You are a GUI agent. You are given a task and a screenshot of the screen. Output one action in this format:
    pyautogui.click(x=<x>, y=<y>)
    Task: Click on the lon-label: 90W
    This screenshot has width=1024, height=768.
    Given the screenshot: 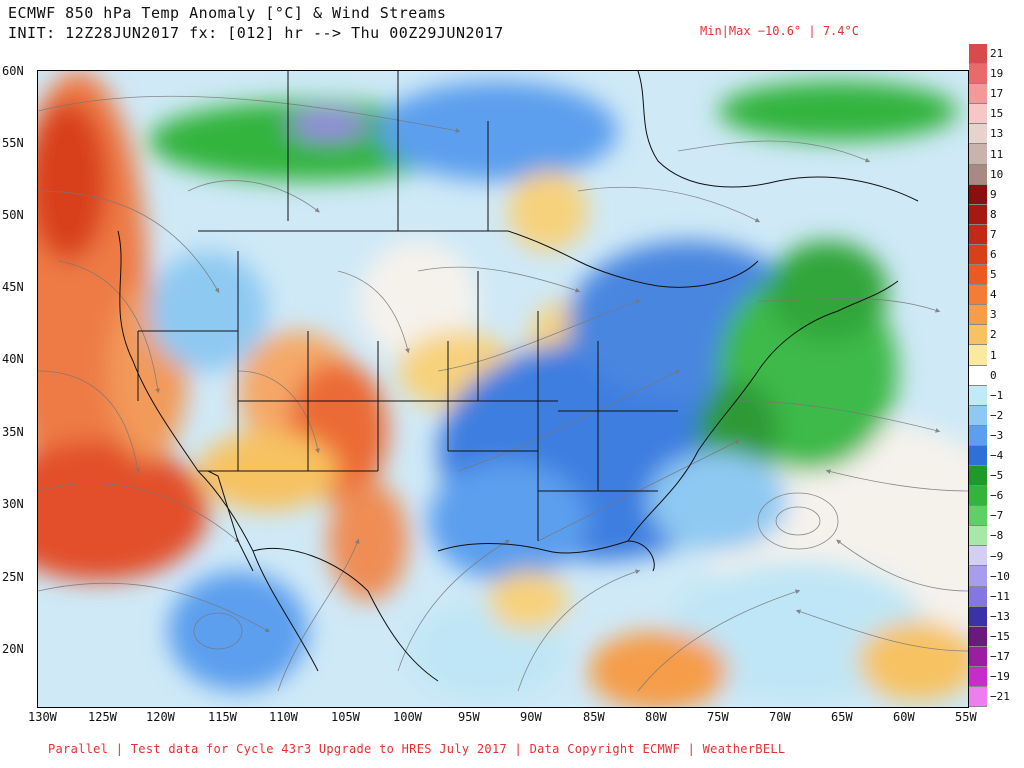 What is the action you would take?
    pyautogui.click(x=531, y=717)
    